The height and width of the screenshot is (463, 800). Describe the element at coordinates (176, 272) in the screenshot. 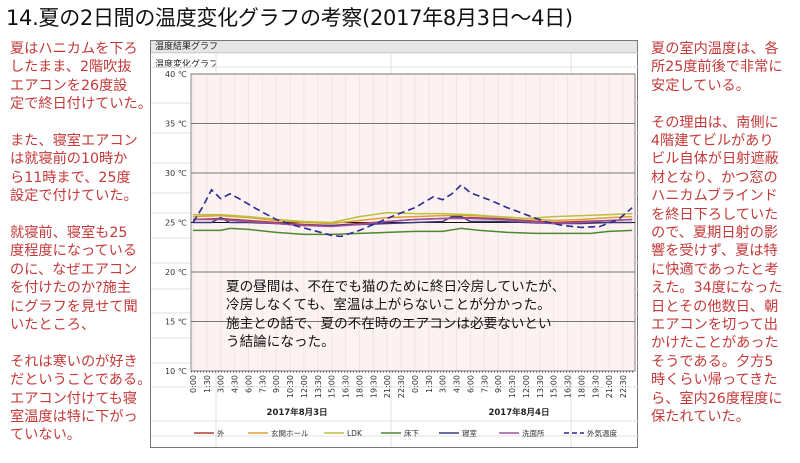

I see `y-tick-label: 20 ℃` at that location.